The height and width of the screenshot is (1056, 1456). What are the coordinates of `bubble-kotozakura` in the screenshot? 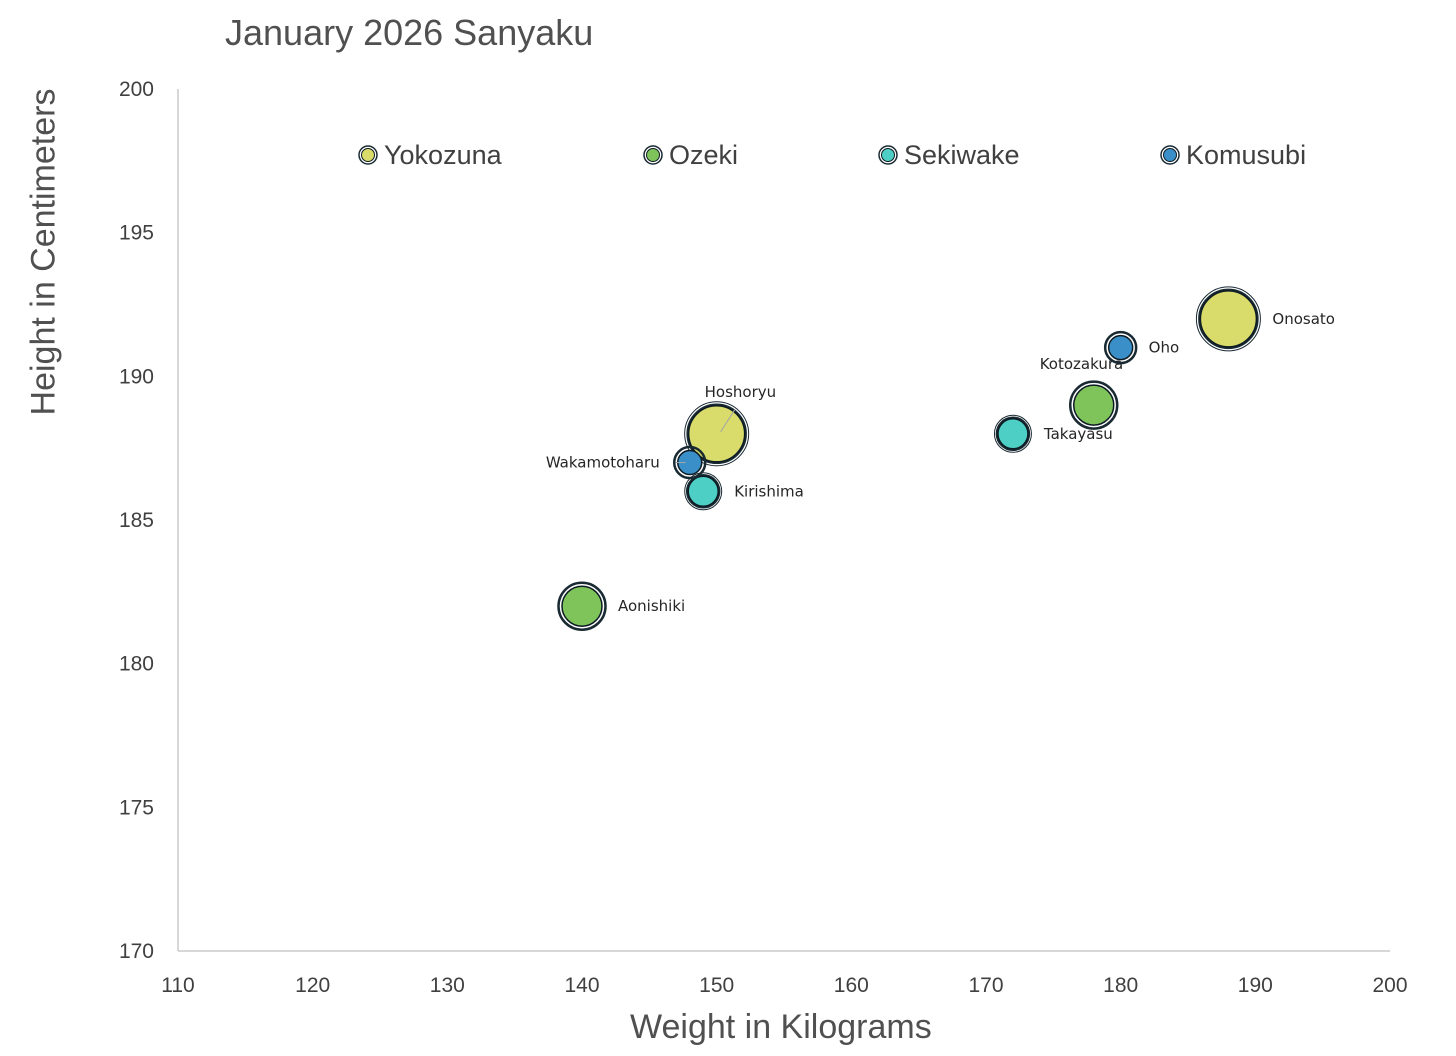 It's located at (1093, 405).